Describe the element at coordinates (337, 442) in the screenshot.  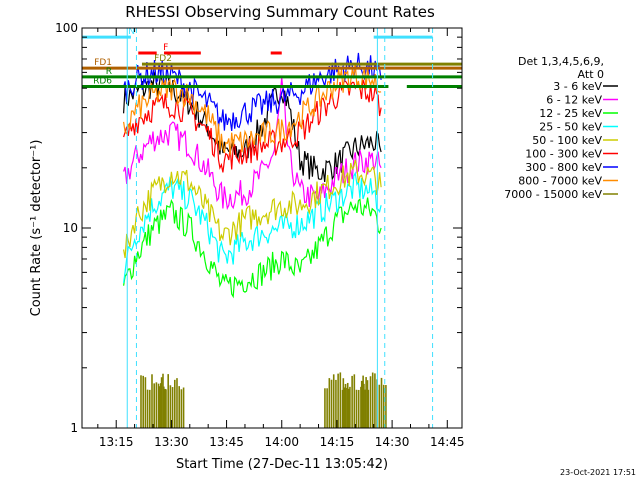
I see `x-tick-label: 14:15` at that location.